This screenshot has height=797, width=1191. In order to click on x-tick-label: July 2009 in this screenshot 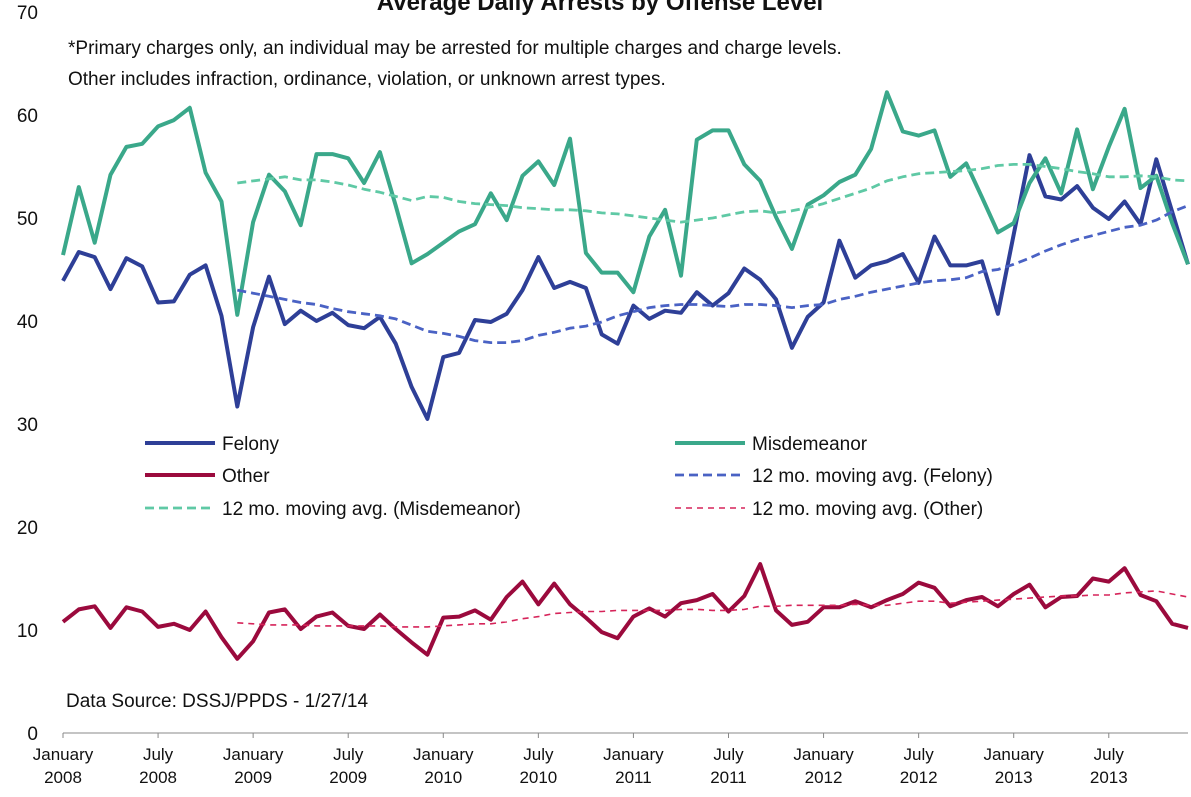, I will do `click(348, 766)`.